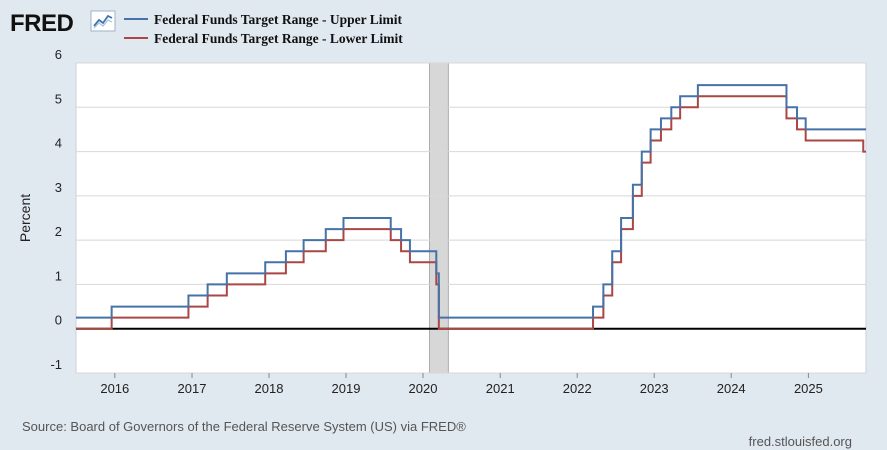 The height and width of the screenshot is (450, 887). I want to click on y-tick-label: 1, so click(58, 275).